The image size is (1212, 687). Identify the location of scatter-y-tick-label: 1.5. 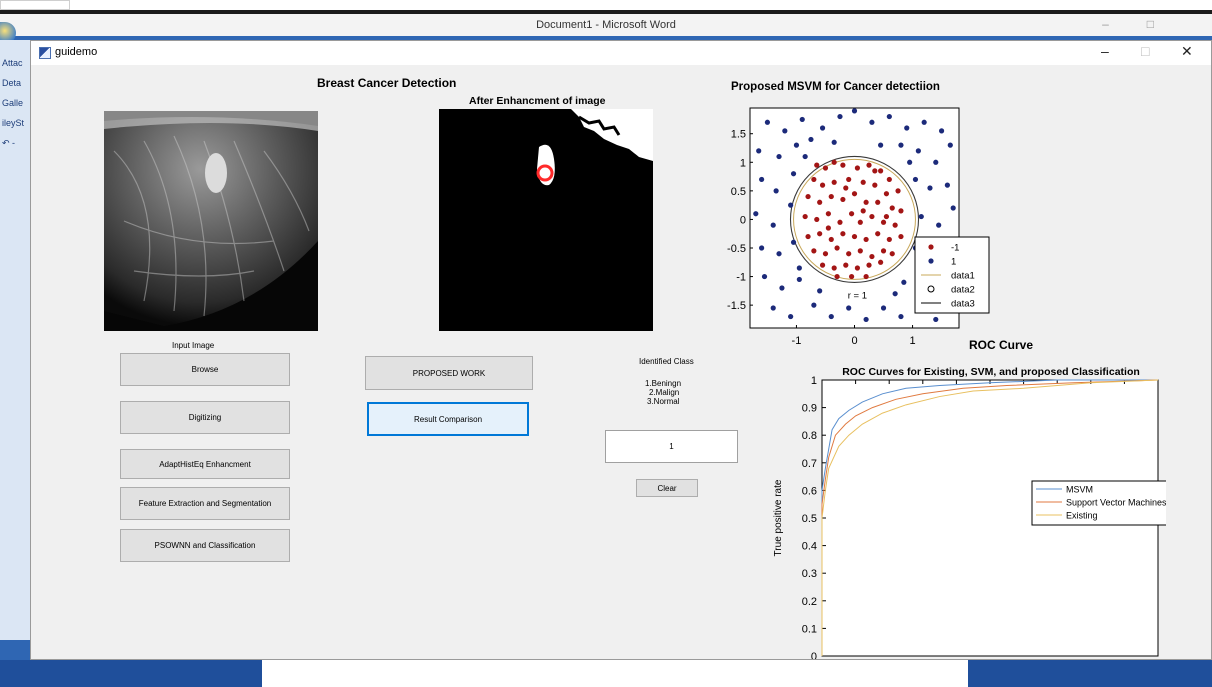
(738, 135).